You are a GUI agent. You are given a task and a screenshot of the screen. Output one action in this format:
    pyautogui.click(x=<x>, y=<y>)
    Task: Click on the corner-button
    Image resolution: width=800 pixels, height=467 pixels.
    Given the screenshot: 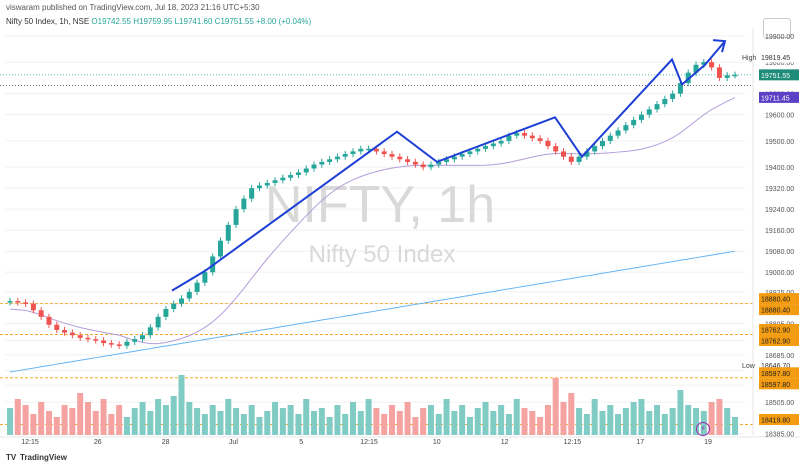 What is the action you would take?
    pyautogui.click(x=777, y=28)
    